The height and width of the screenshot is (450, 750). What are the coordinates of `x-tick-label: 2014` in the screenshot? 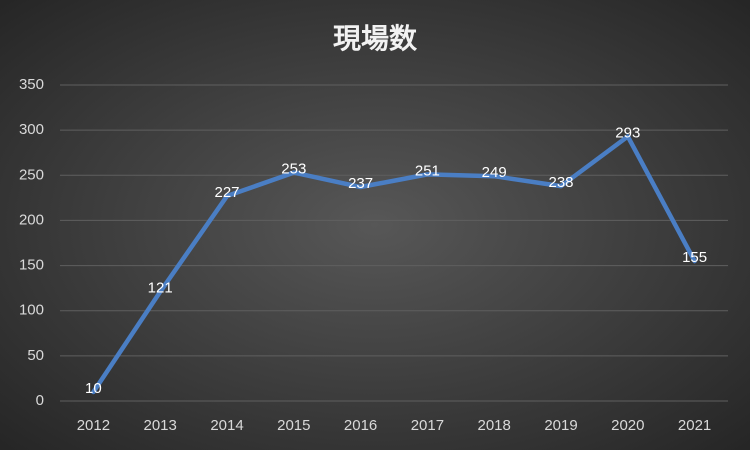 It's located at (226, 425).